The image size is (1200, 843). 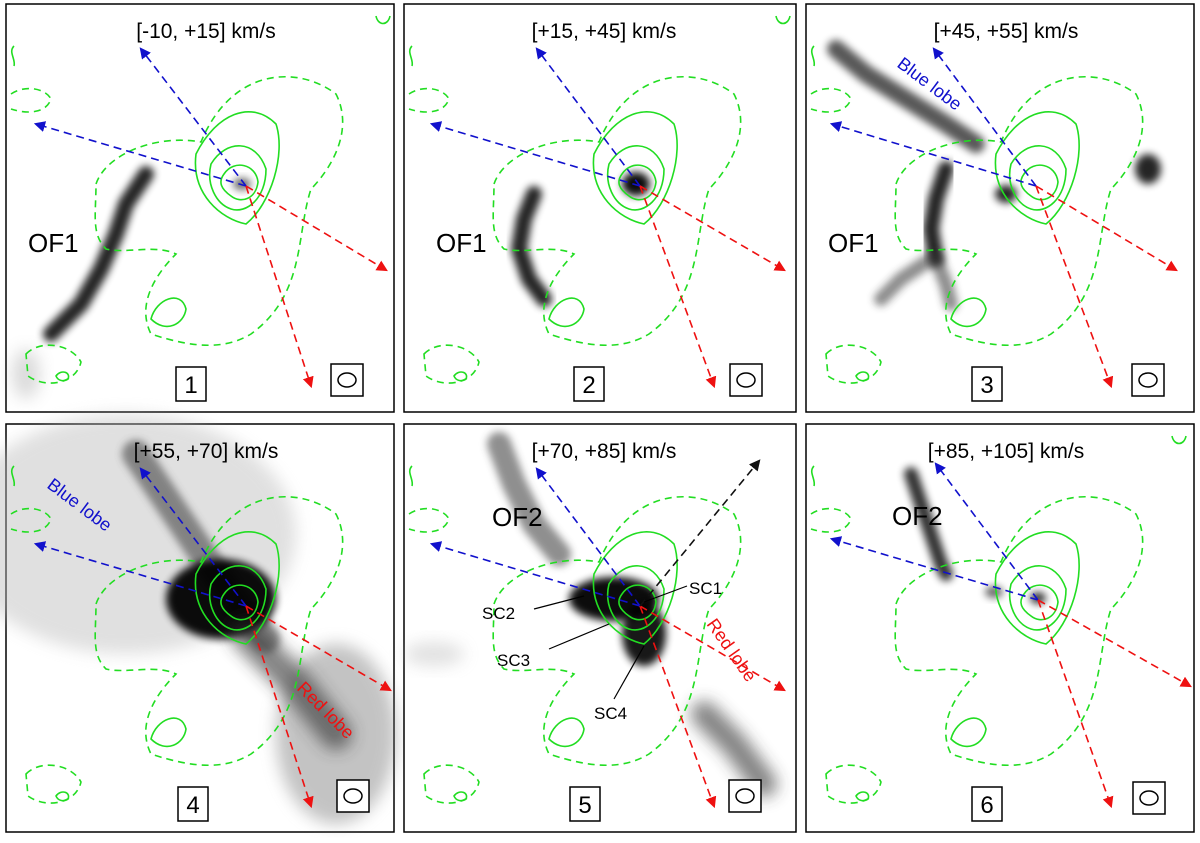 What do you see at coordinates (498, 613) in the screenshot?
I see `sub-core-label: SC2` at bounding box center [498, 613].